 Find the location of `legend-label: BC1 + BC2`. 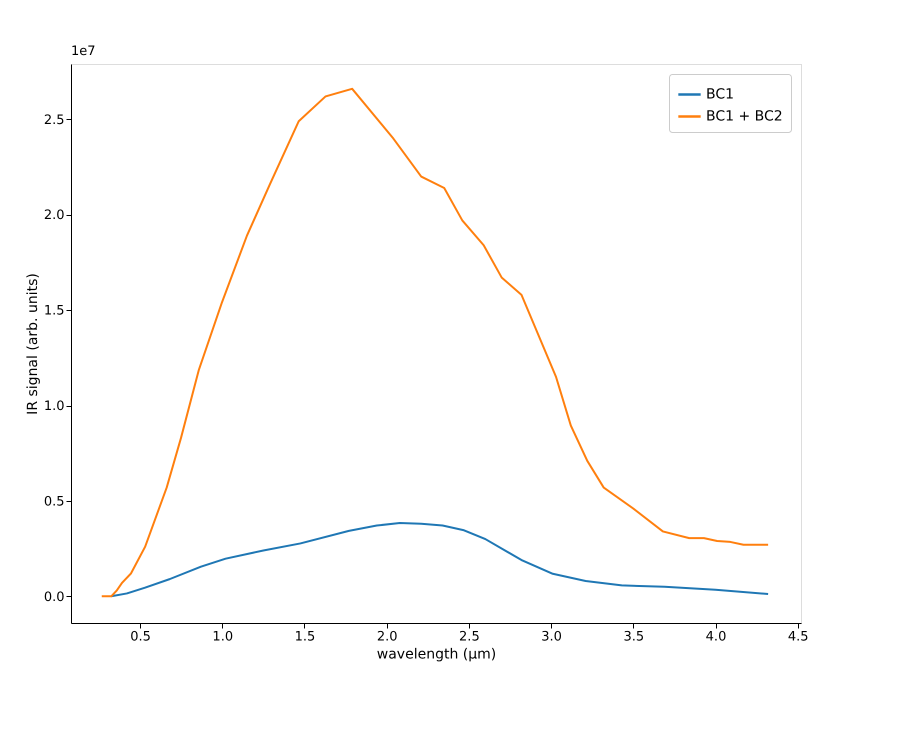

legend-label: BC1 + BC2 is located at coordinates (744, 116).